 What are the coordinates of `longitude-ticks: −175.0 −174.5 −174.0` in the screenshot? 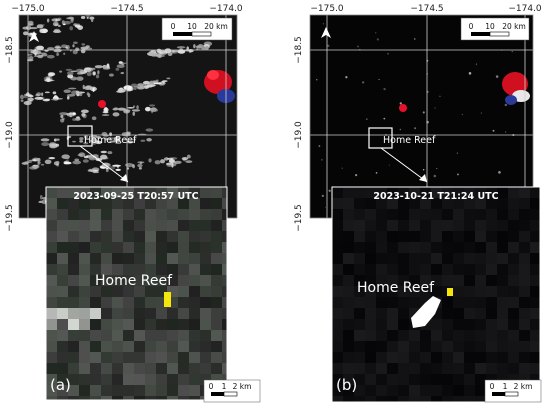 It's located at (127, 9).